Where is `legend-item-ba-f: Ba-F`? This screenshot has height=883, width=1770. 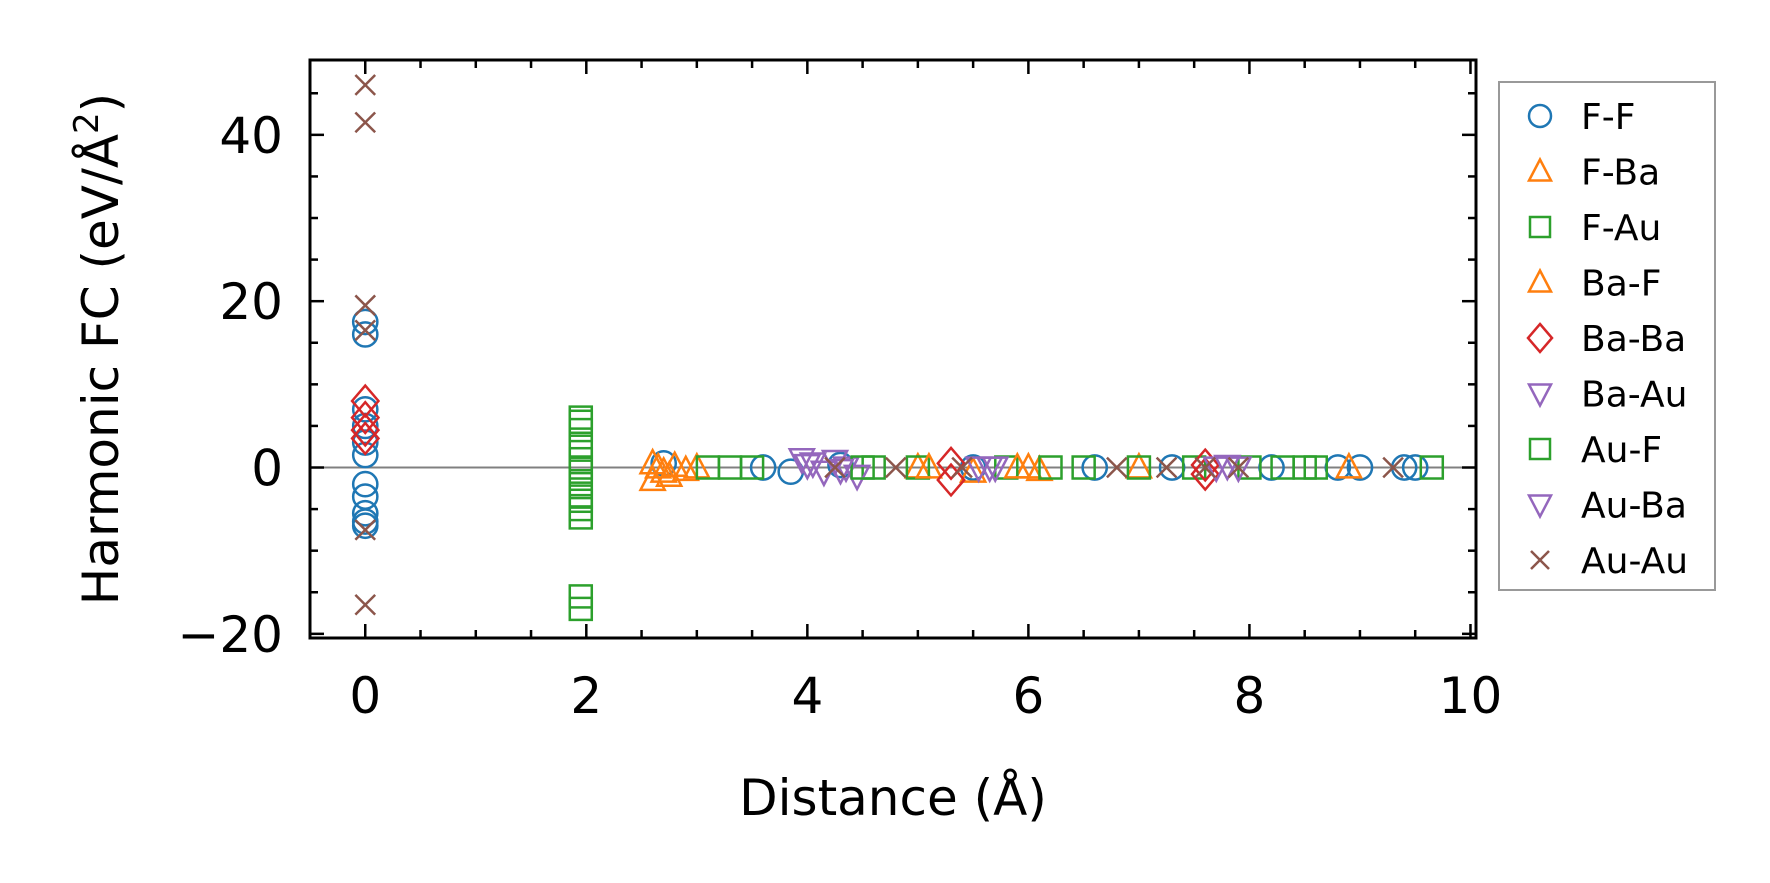
legend-item-ba-f: Ba-F is located at coordinates (1593, 284).